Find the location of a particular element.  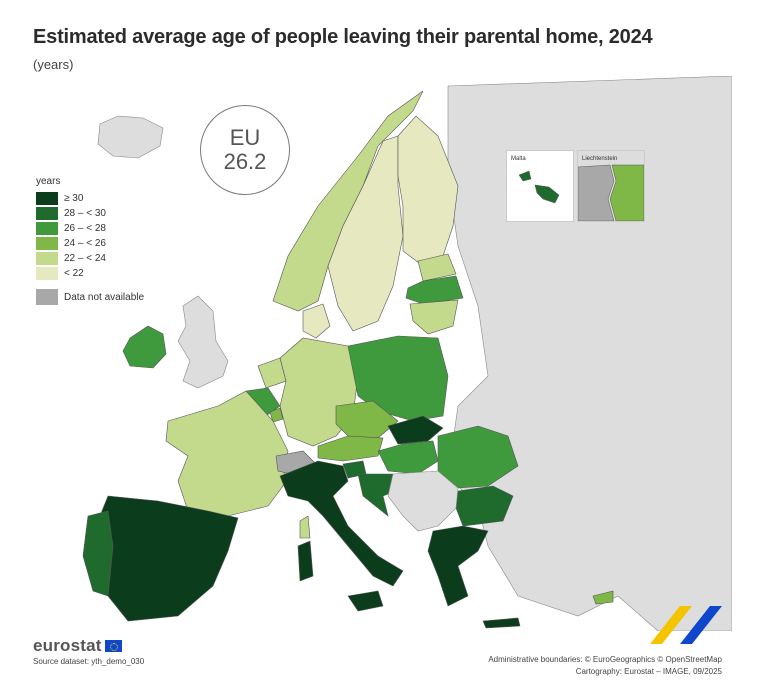

legend-na-label: Data not available is located at coordinates (104, 297).